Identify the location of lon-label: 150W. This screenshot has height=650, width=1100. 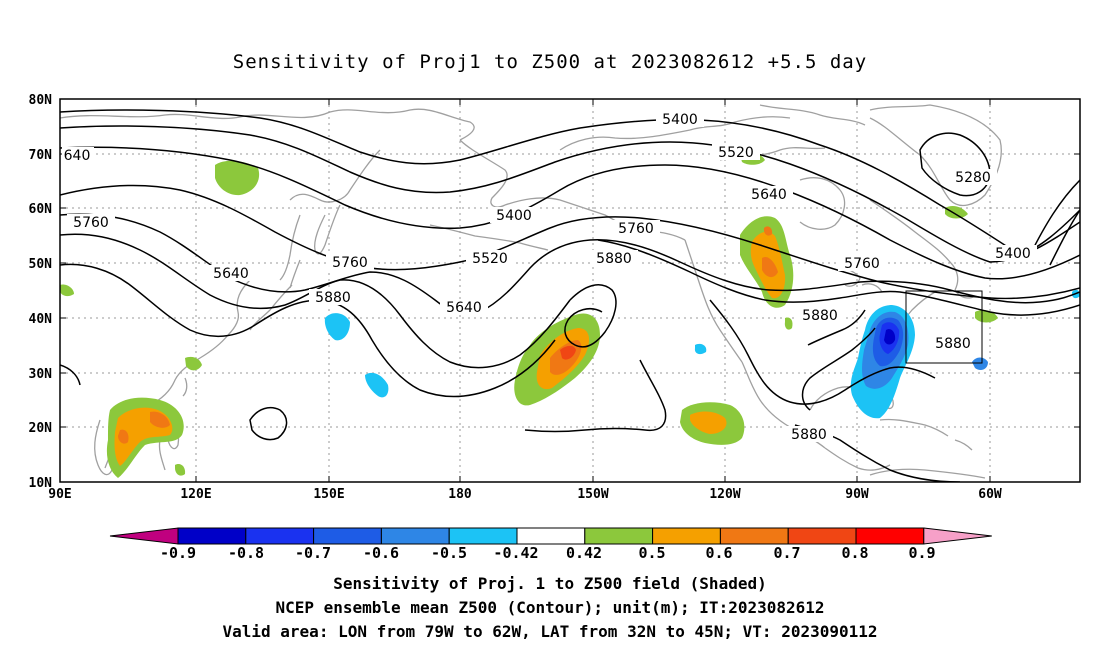
(592, 494).